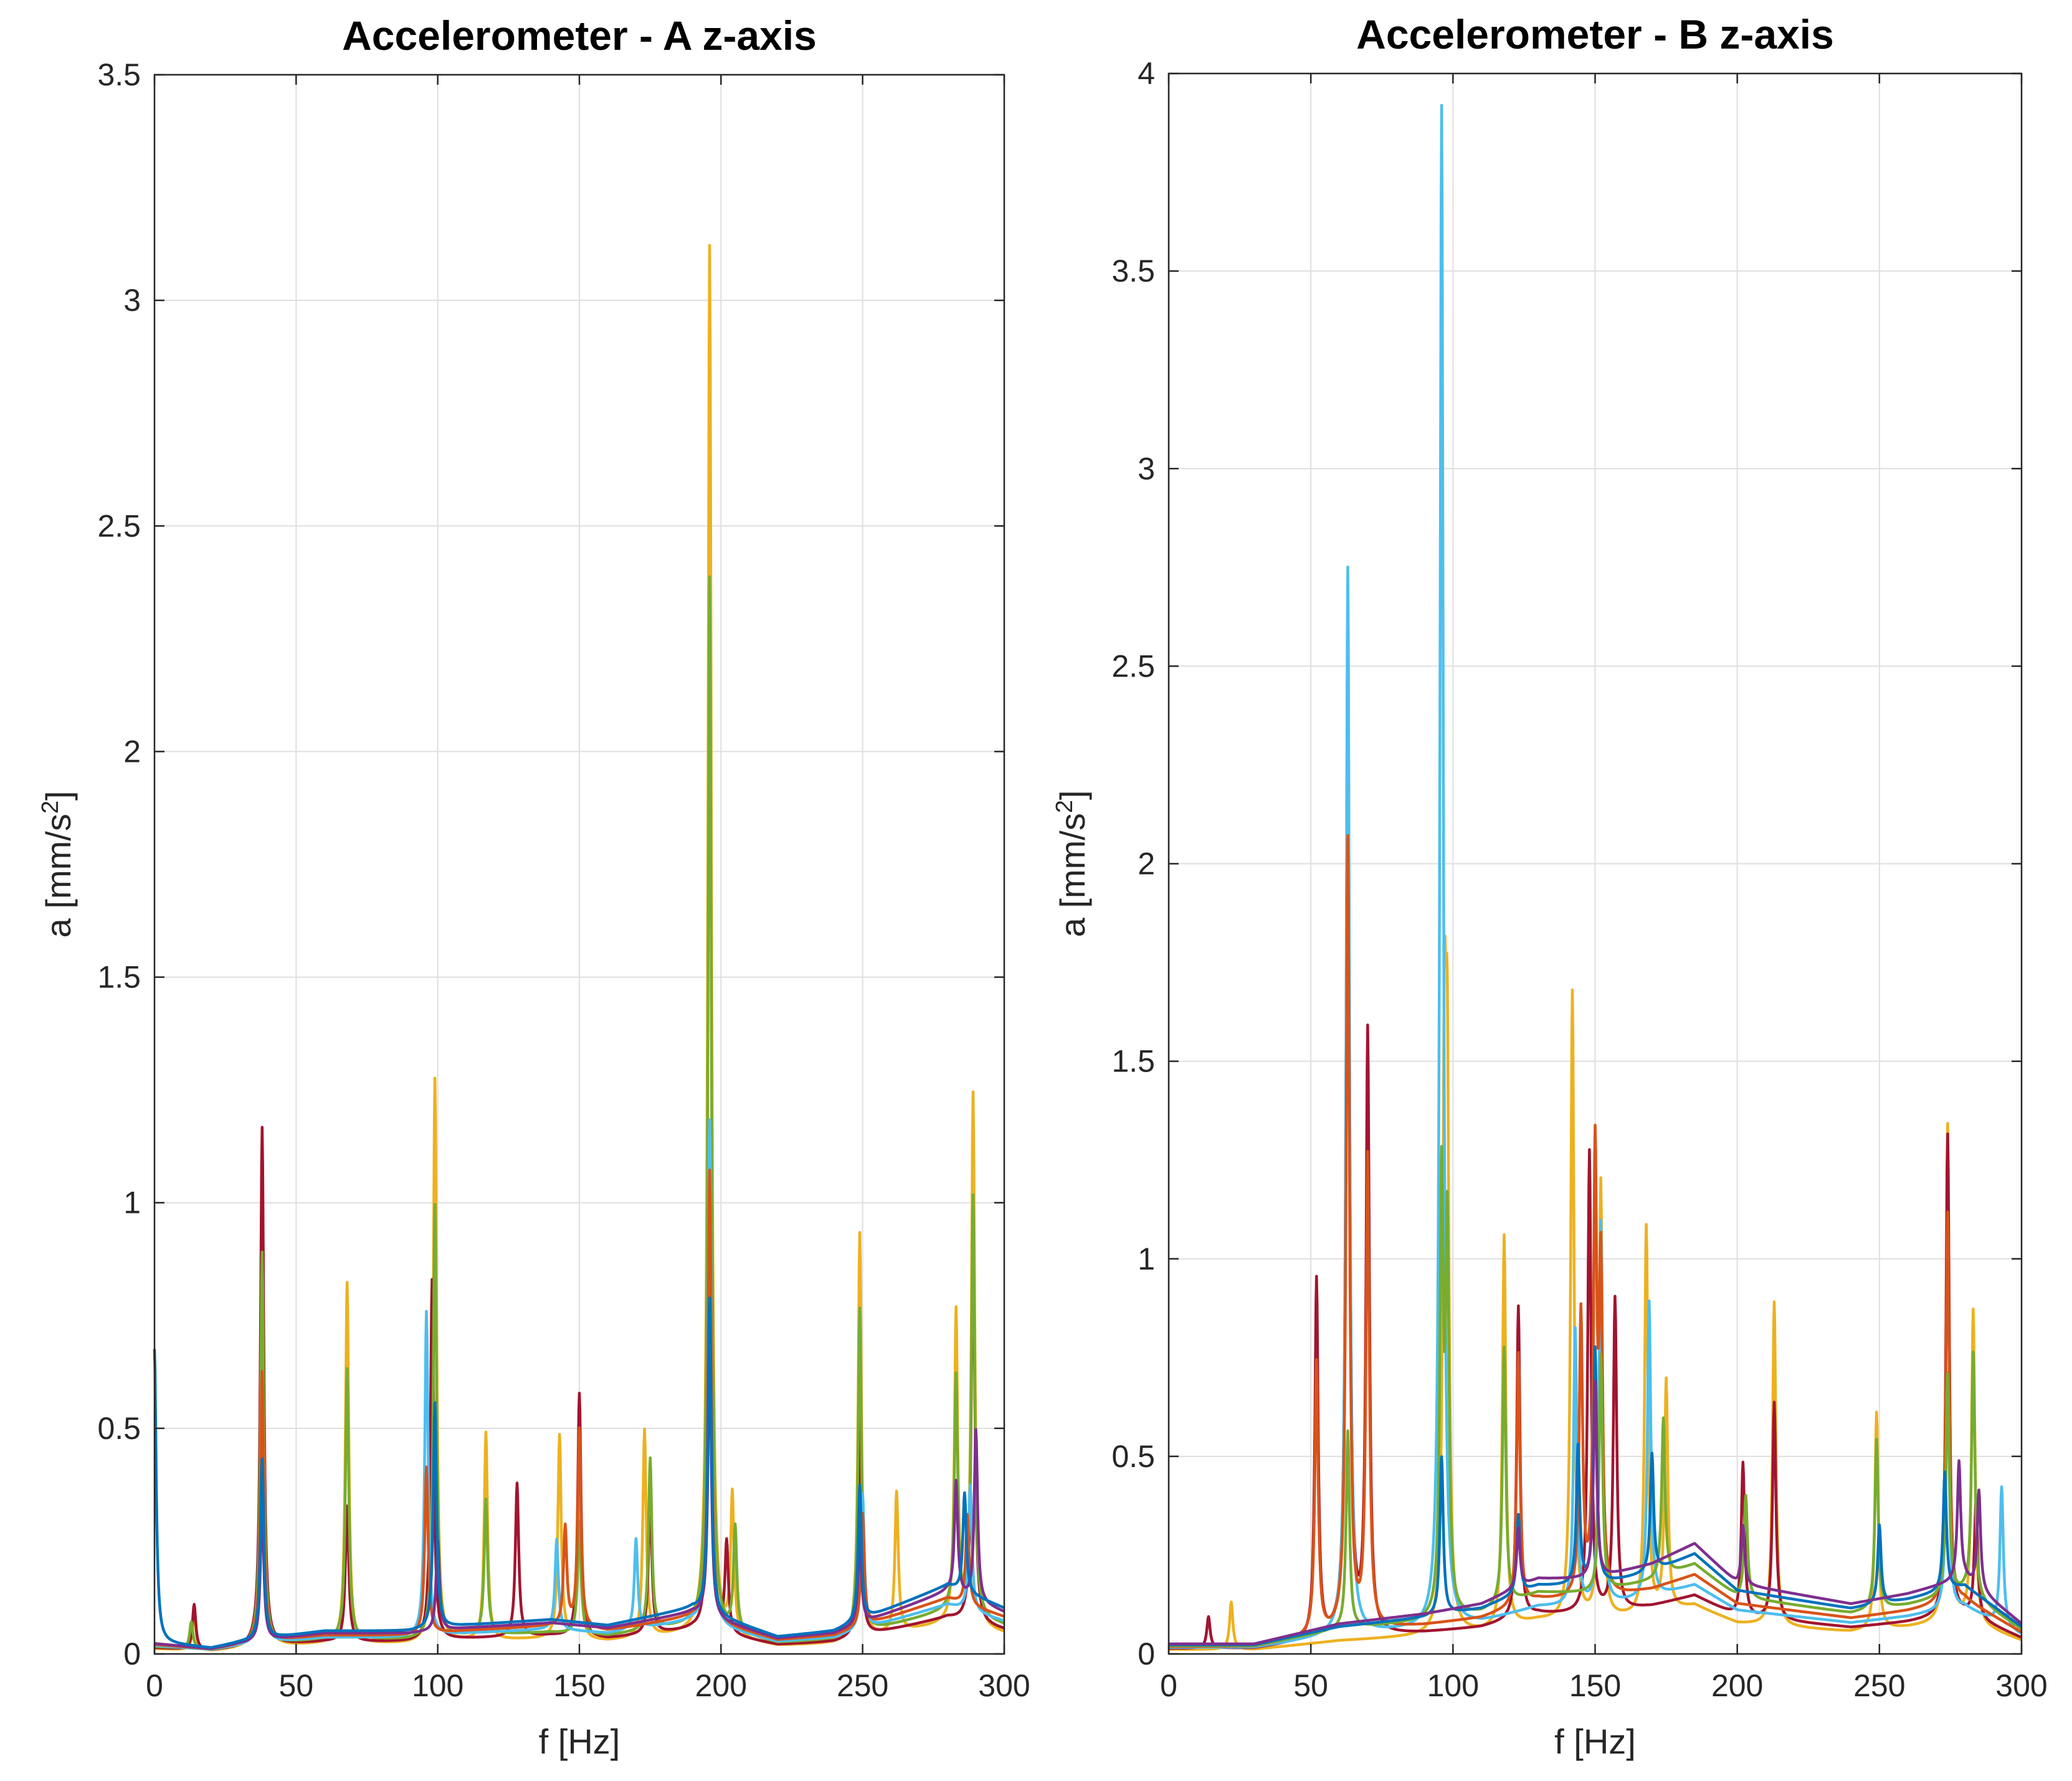  Describe the element at coordinates (119, 1428) in the screenshot. I see `panel-a-ytick-label-0.5: 0.5` at that location.